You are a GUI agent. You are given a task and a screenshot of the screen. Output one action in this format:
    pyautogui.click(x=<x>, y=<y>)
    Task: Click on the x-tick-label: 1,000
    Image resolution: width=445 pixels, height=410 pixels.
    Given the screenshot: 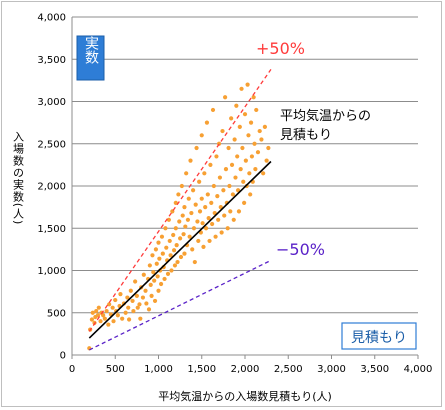 What is the action you would take?
    pyautogui.click(x=158, y=369)
    